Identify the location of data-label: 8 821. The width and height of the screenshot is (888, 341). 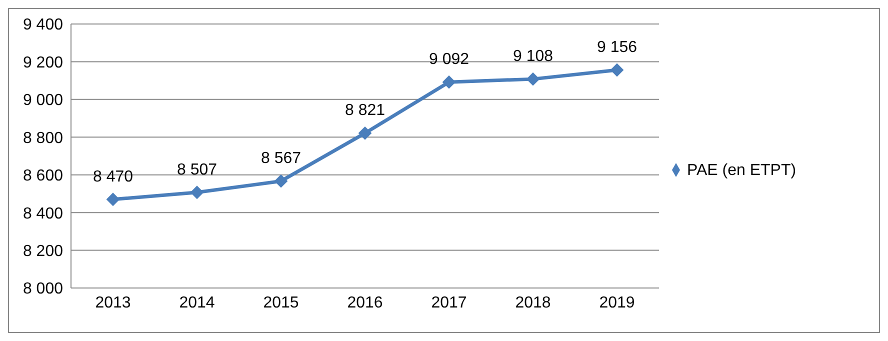
(365, 111).